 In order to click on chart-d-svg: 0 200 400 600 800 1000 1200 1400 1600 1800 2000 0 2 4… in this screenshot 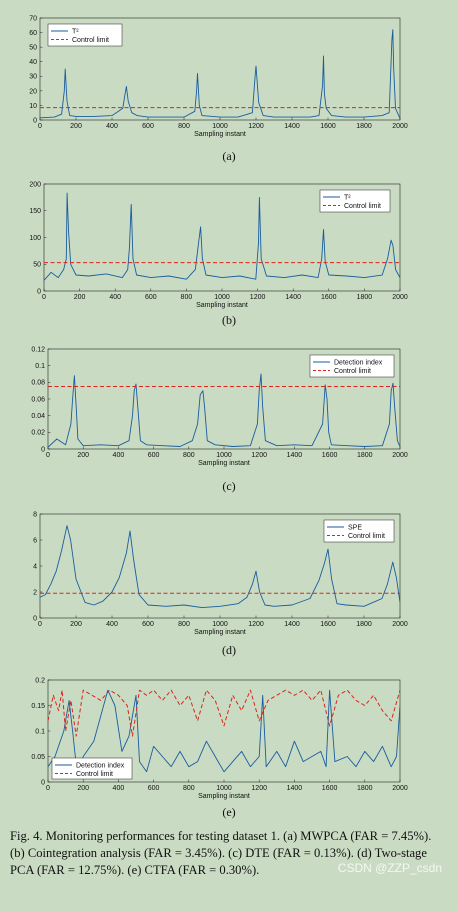, I will do `click(220, 573)`.